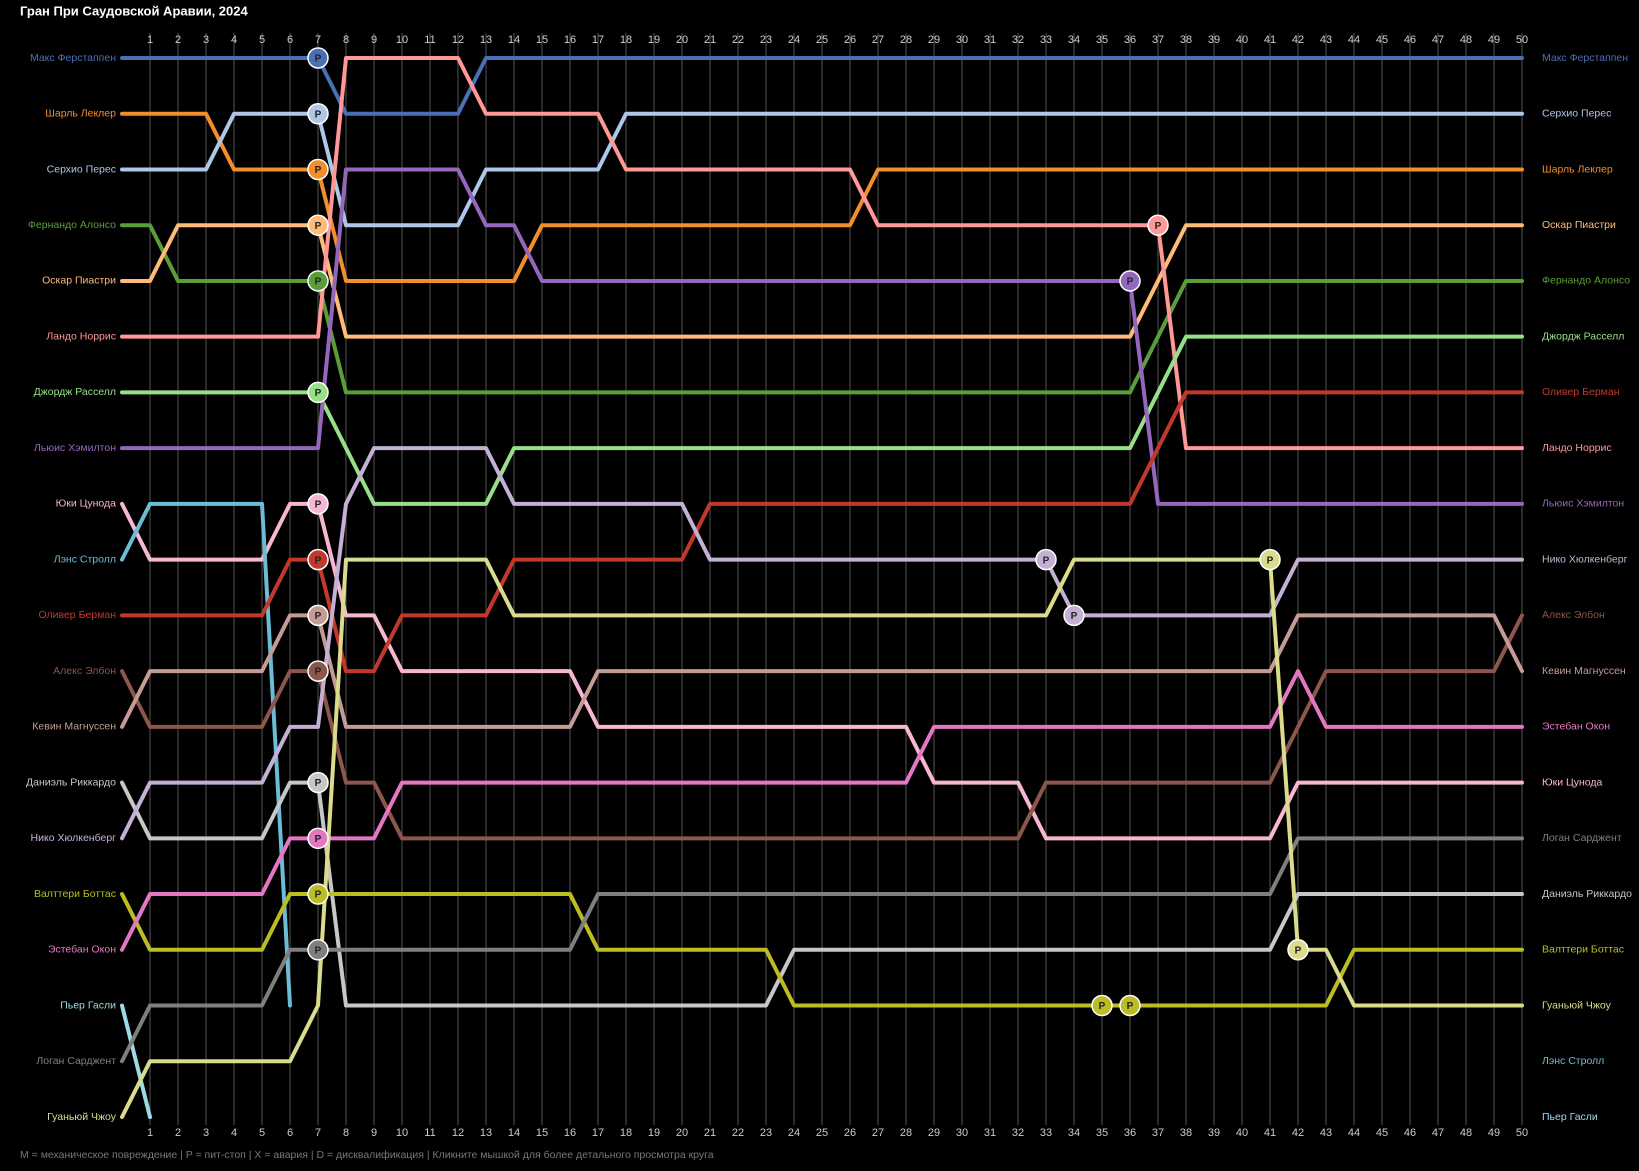  What do you see at coordinates (1158, 40) in the screenshot?
I see `x-tick-label-top: 37` at bounding box center [1158, 40].